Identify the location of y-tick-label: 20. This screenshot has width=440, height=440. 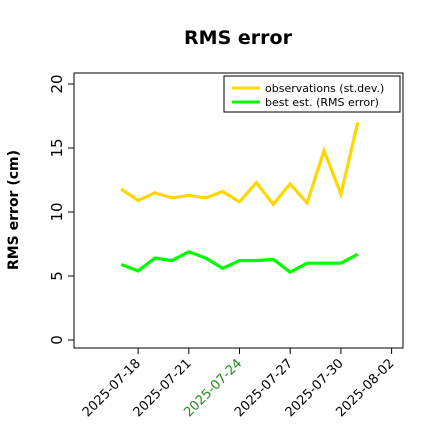
(57, 83).